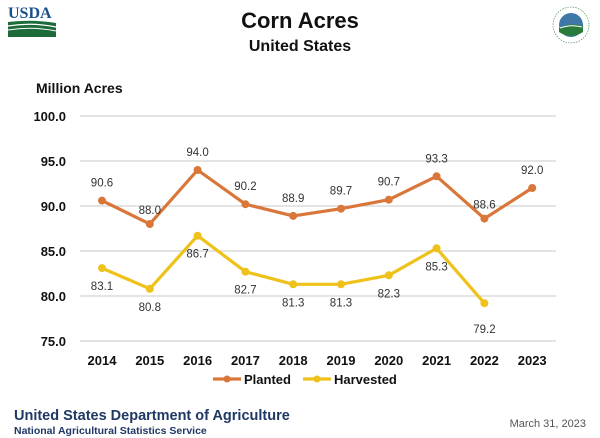 The width and height of the screenshot is (600, 438). Describe the element at coordinates (300, 20) in the screenshot. I see `chart-title: Corn Acres` at that location.